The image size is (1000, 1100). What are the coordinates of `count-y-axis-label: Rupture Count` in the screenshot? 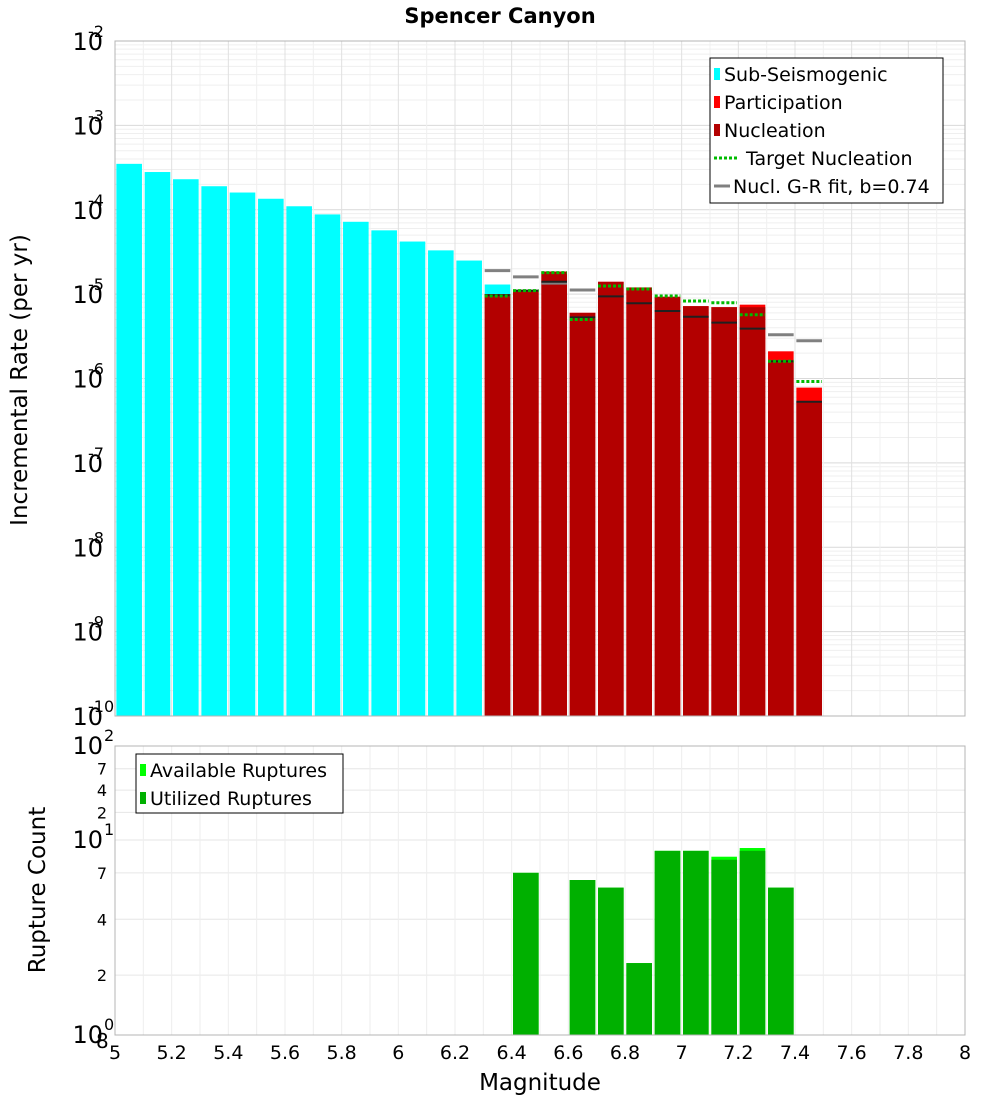 It's located at (38, 890).